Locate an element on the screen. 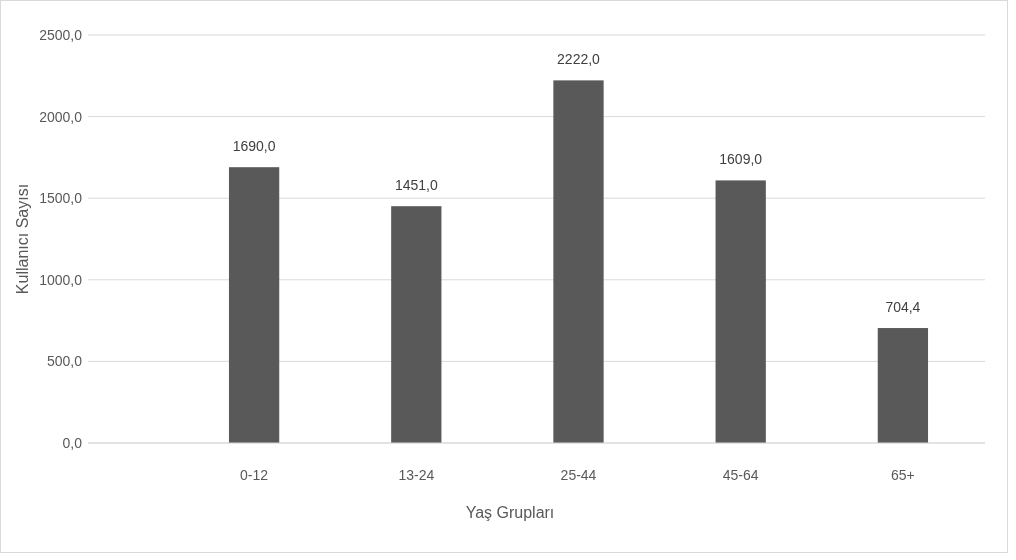  y-tick-label: 1500,0 is located at coordinates (61, 198).